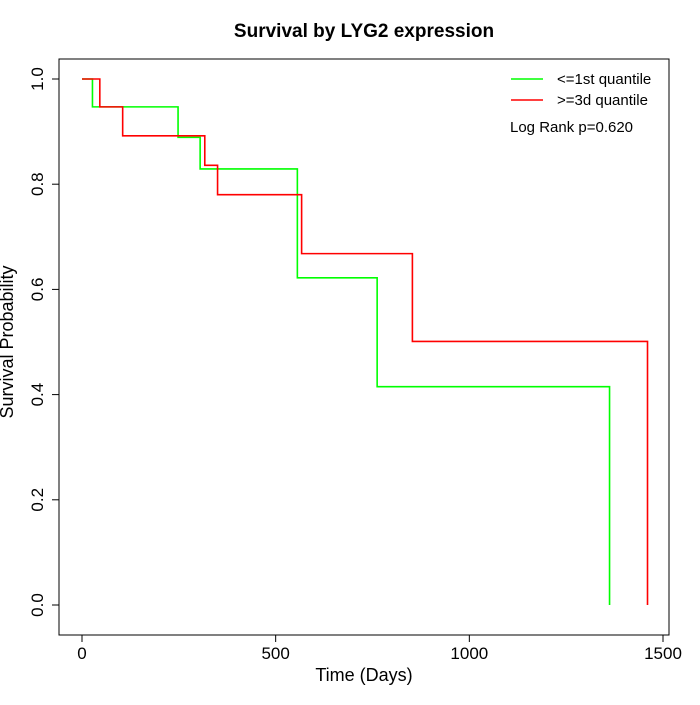  What do you see at coordinates (604, 79) in the screenshot?
I see `legend-label: <=1st quantile` at bounding box center [604, 79].